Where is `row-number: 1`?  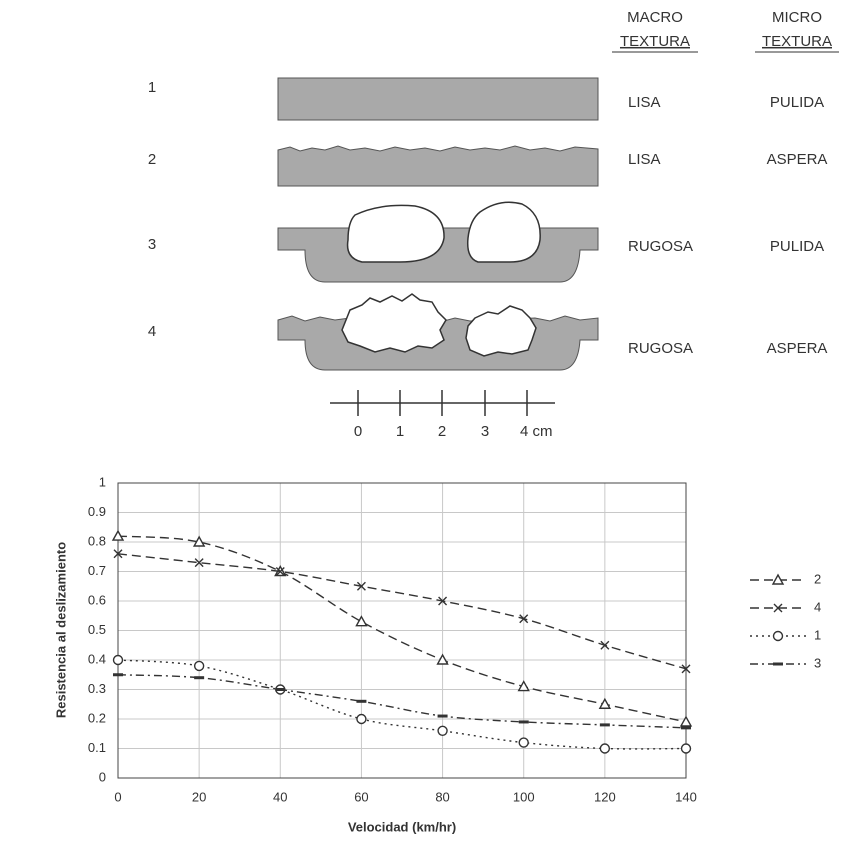 row-number: 1 is located at coordinates (152, 87).